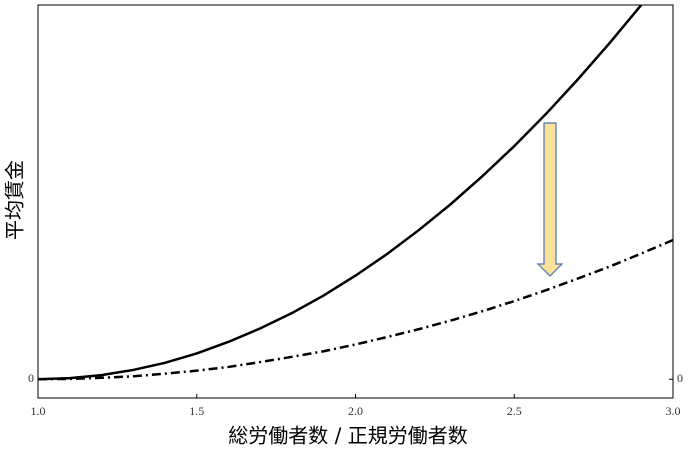 Image resolution: width=688 pixels, height=453 pixels. Describe the element at coordinates (673, 411) in the screenshot. I see `x-tick-label: 3.0` at that location.